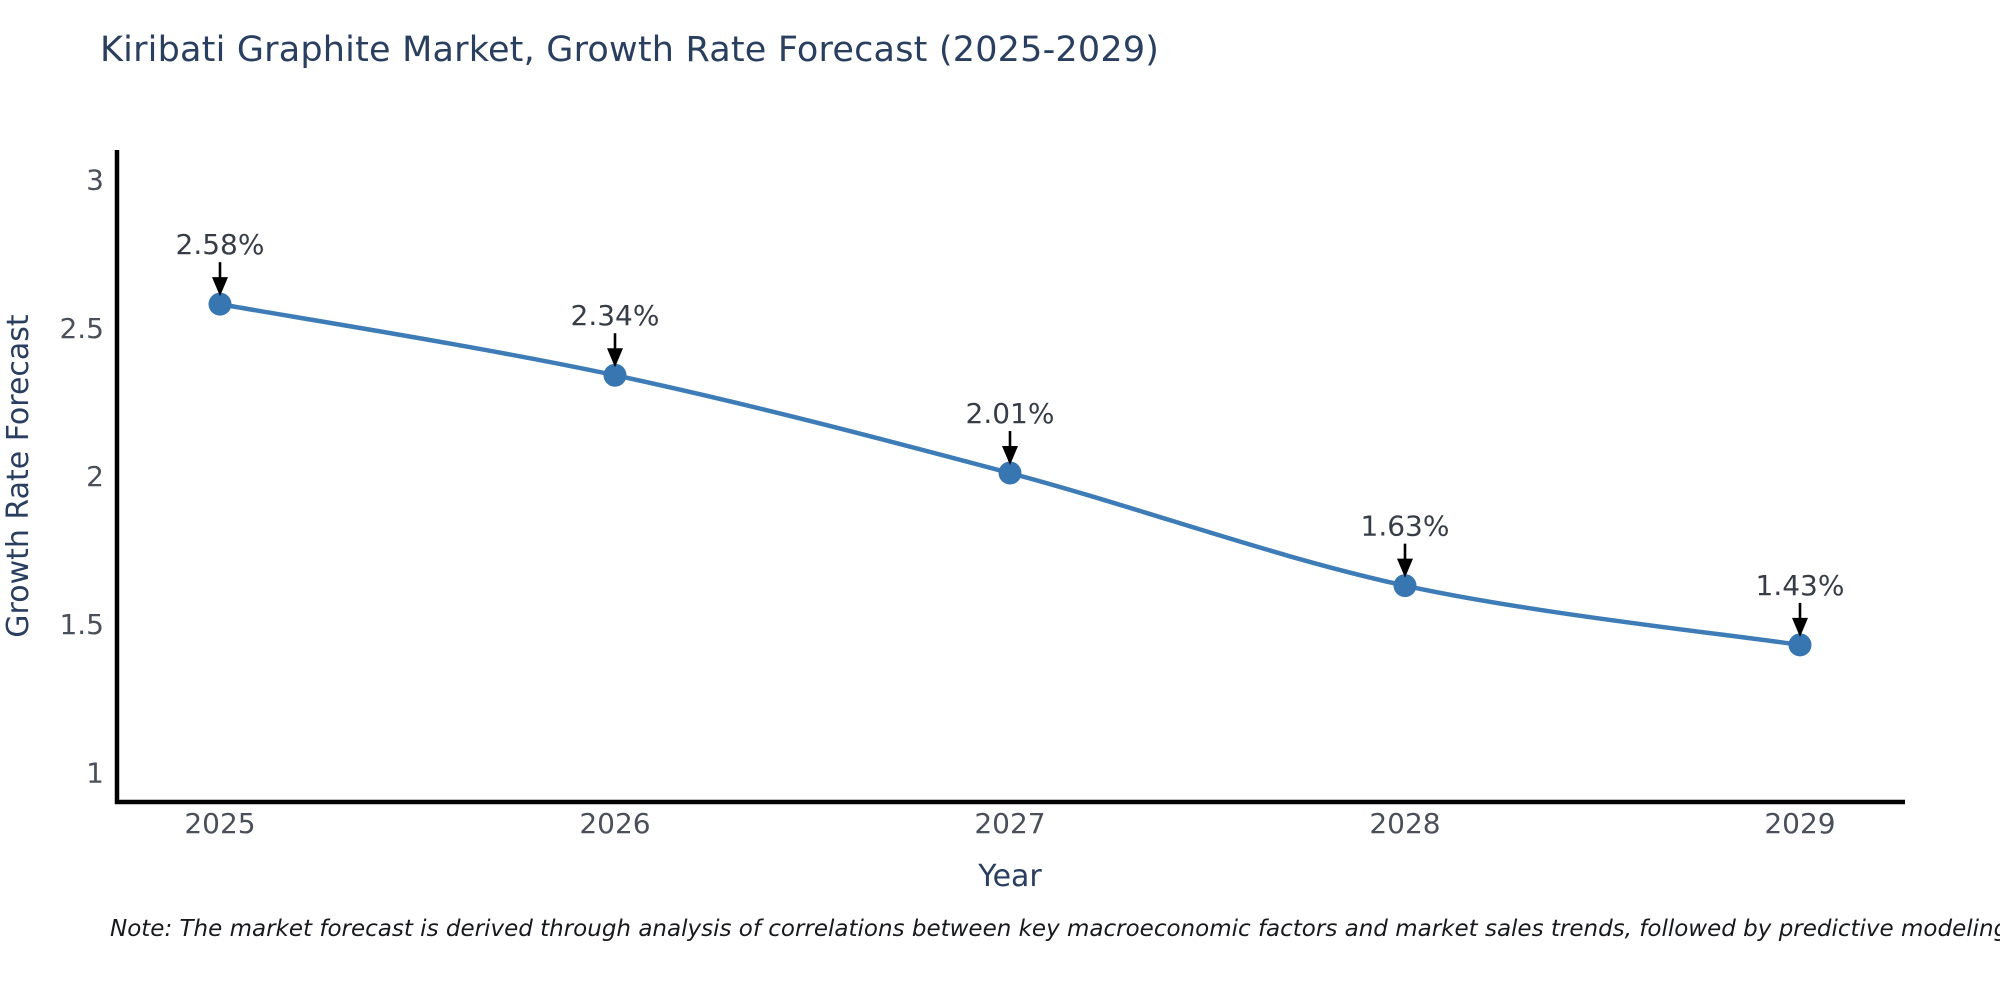  What do you see at coordinates (95, 180) in the screenshot?
I see `y-tick-label: 3` at bounding box center [95, 180].